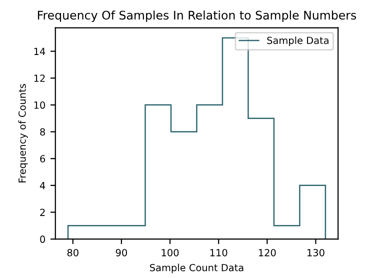  Describe the element at coordinates (42, 212) in the screenshot. I see `y-tick-label: 2` at that location.